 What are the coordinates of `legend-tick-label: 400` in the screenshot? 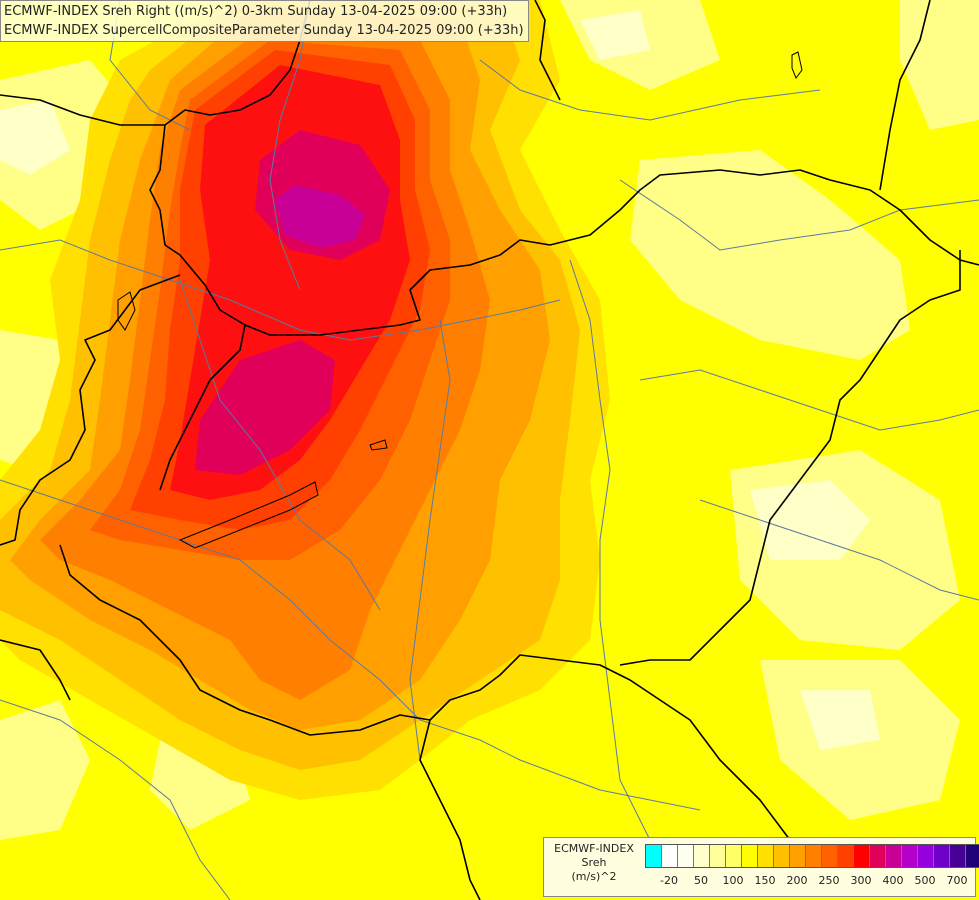 It's located at (893, 880).